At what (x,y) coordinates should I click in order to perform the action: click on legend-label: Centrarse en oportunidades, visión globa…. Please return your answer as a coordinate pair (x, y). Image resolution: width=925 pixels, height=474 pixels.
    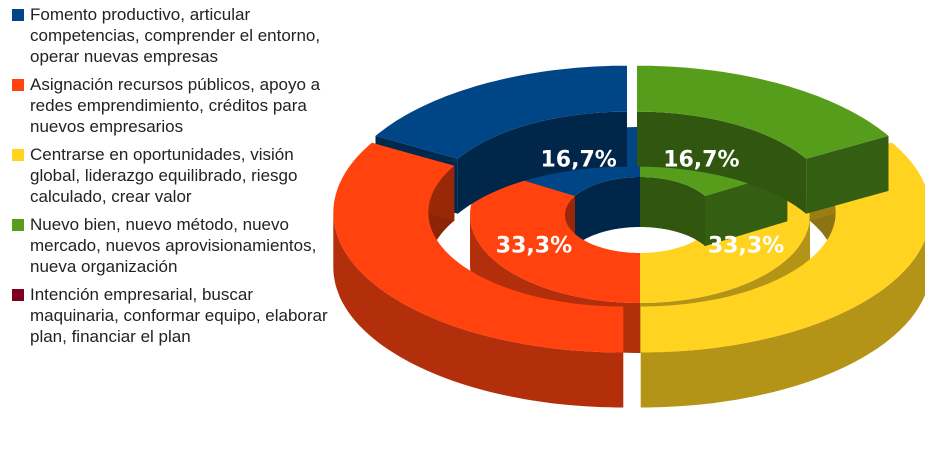
    Looking at the image, I should click on (164, 175).